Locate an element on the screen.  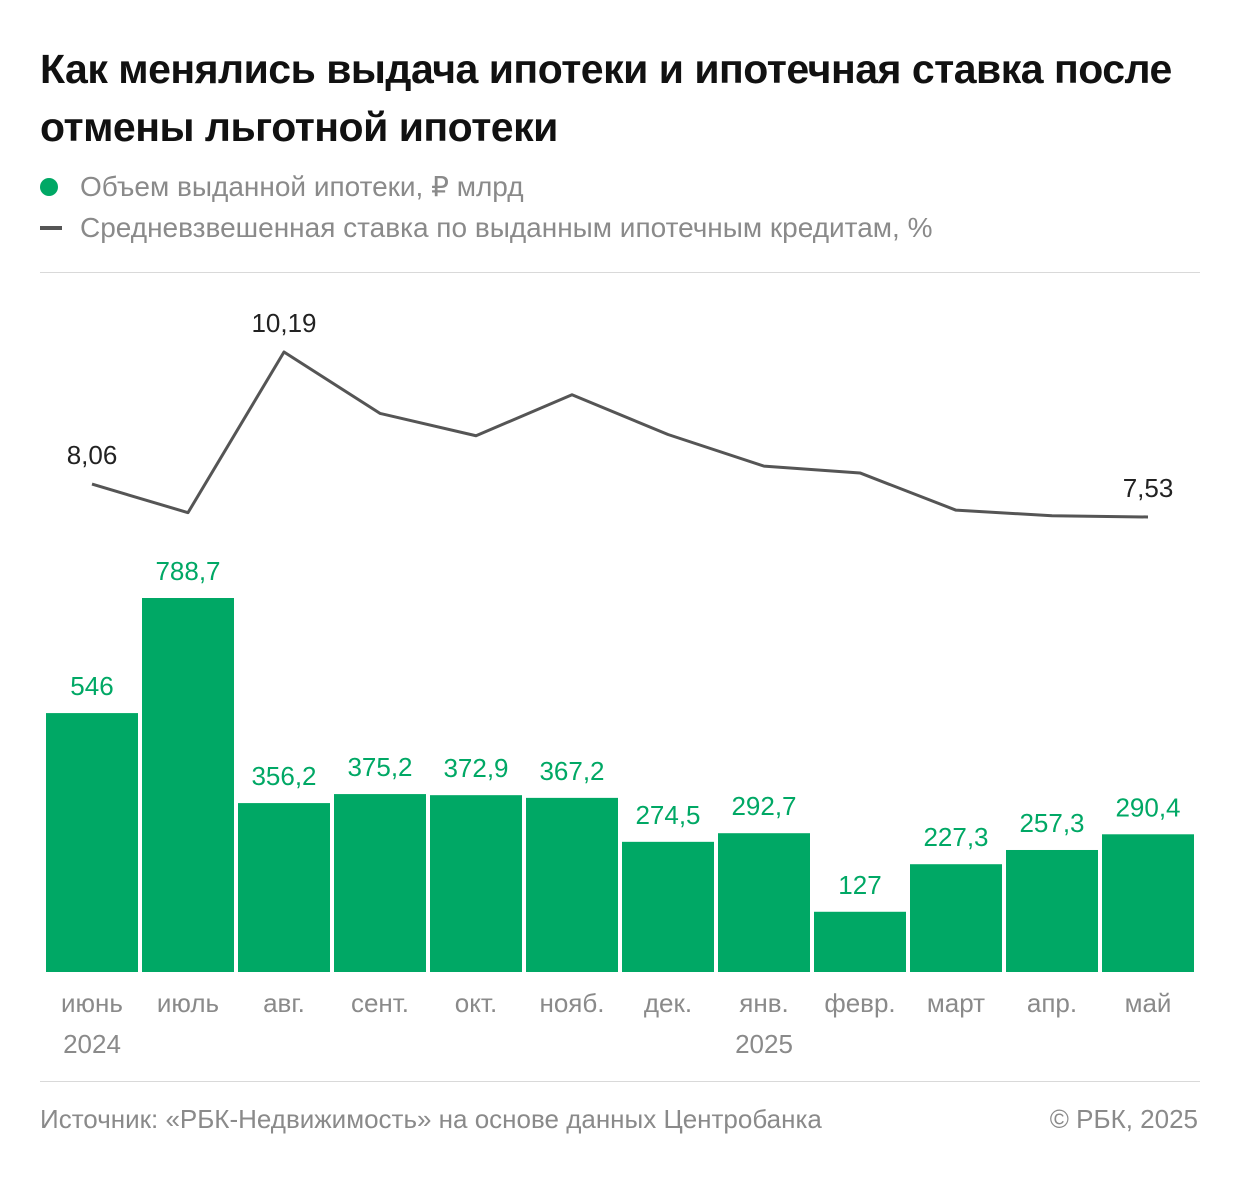
x-tick-label: июнь is located at coordinates (92, 1003).